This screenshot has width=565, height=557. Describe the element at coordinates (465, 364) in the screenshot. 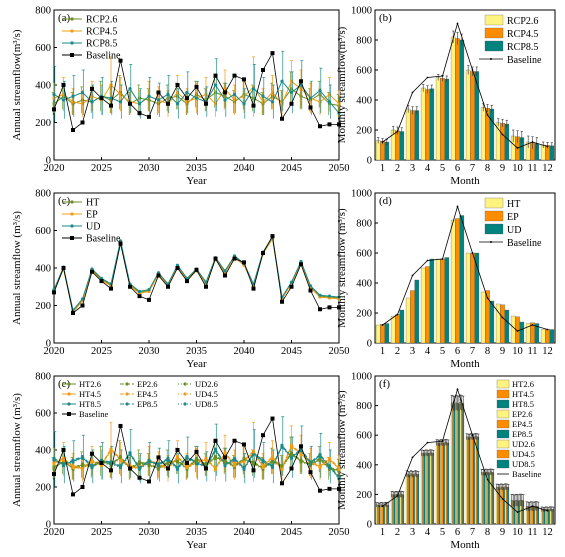

I see `x-axis-label: Month` at that location.